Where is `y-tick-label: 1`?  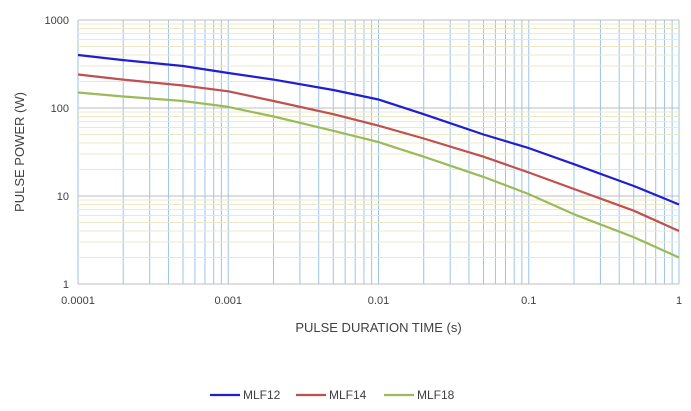
y-tick-label: 1 is located at coordinates (66, 285).